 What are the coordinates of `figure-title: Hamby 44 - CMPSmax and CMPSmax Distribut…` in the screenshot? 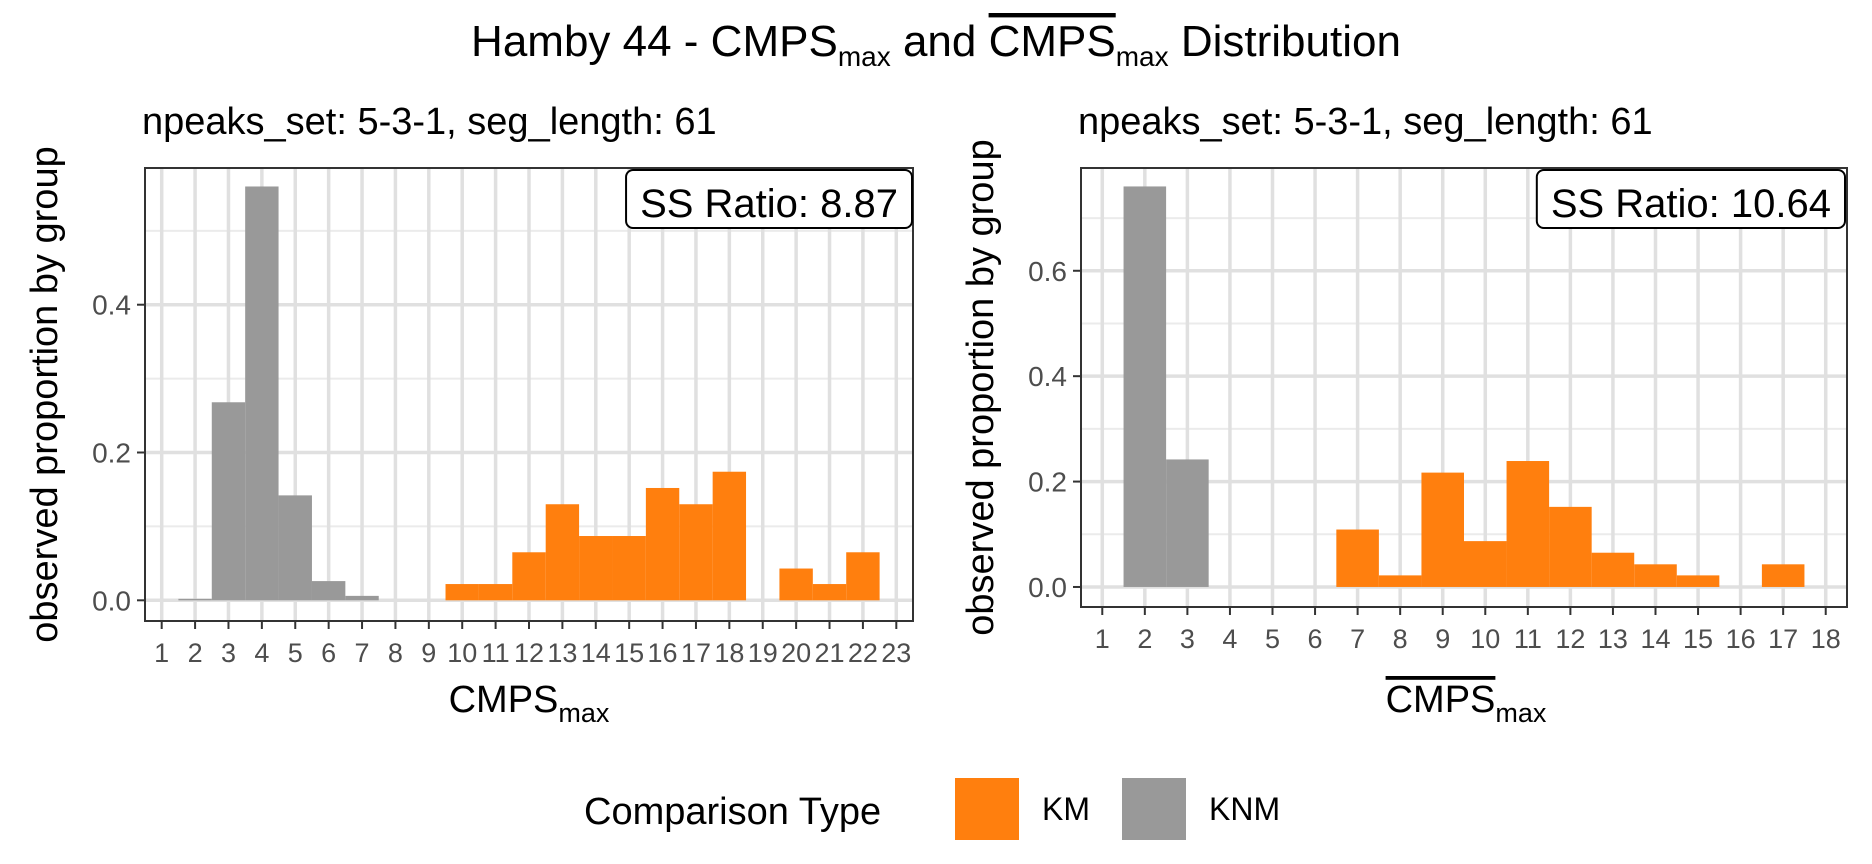 It's located at (936, 44).